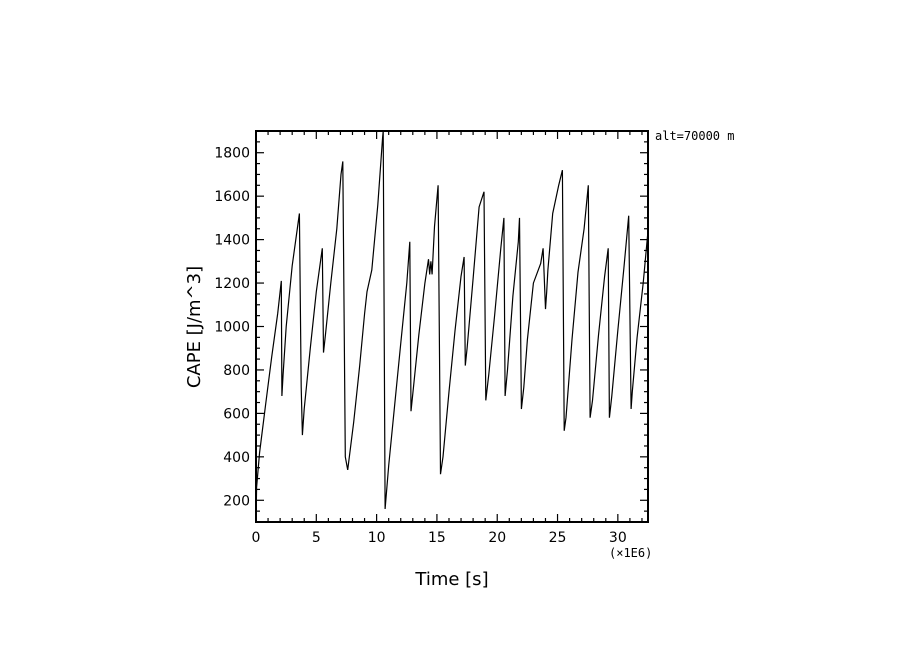 This screenshot has height=654, width=904. What do you see at coordinates (497, 538) in the screenshot?
I see `x-tick-label: 20` at bounding box center [497, 538].